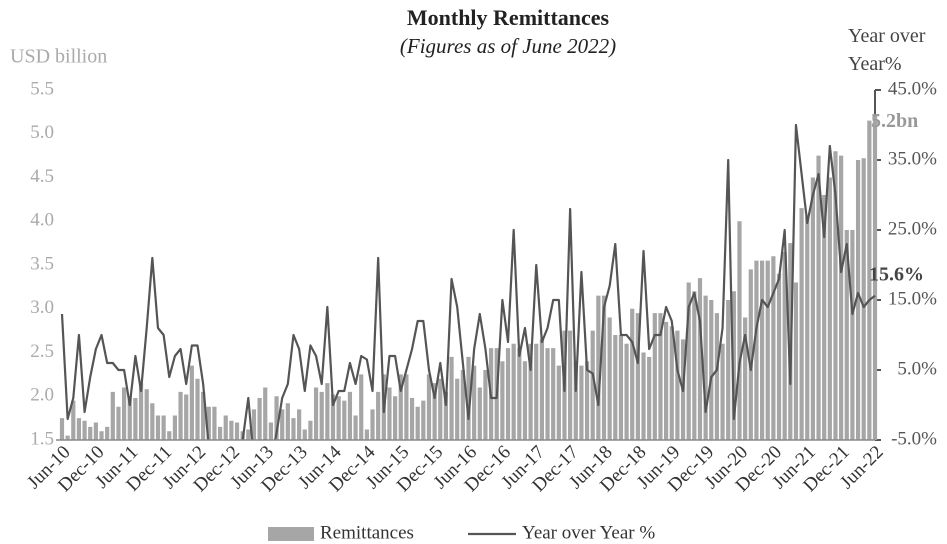 This screenshot has width=947, height=544. What do you see at coordinates (896, 274) in the screenshot?
I see `value-label: 15.6%` at bounding box center [896, 274].